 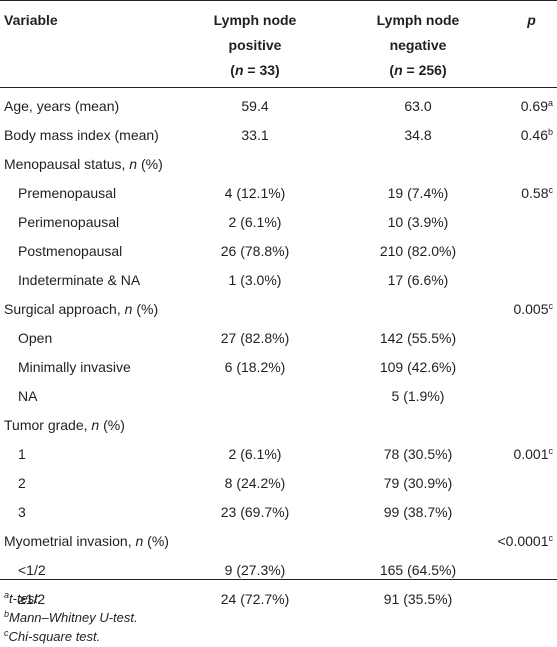 I want to click on header-positive-line2: positive, so click(x=255, y=45).